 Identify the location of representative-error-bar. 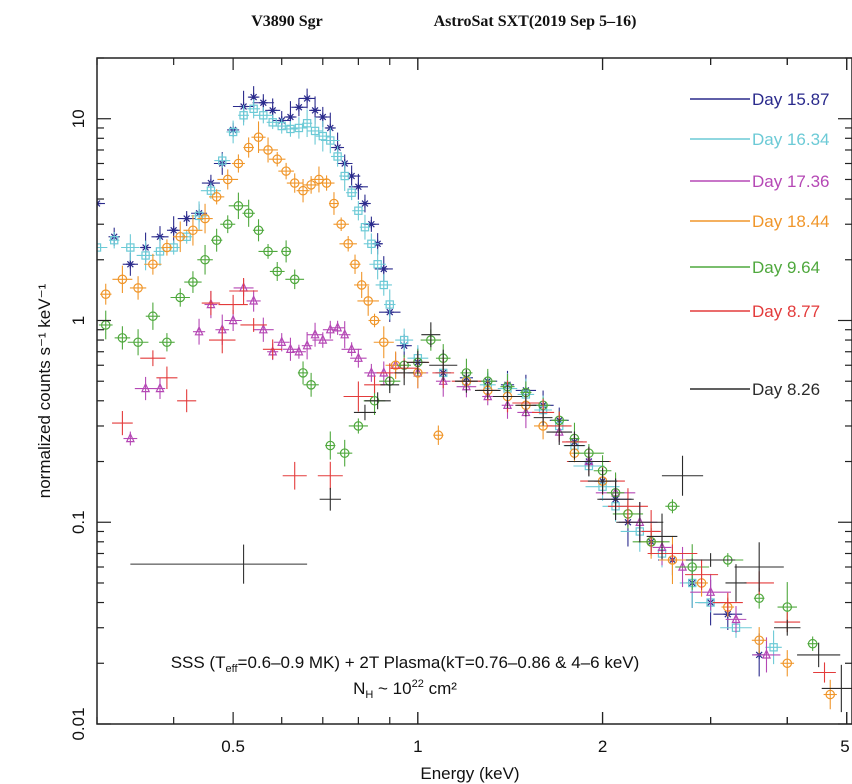
(219, 564).